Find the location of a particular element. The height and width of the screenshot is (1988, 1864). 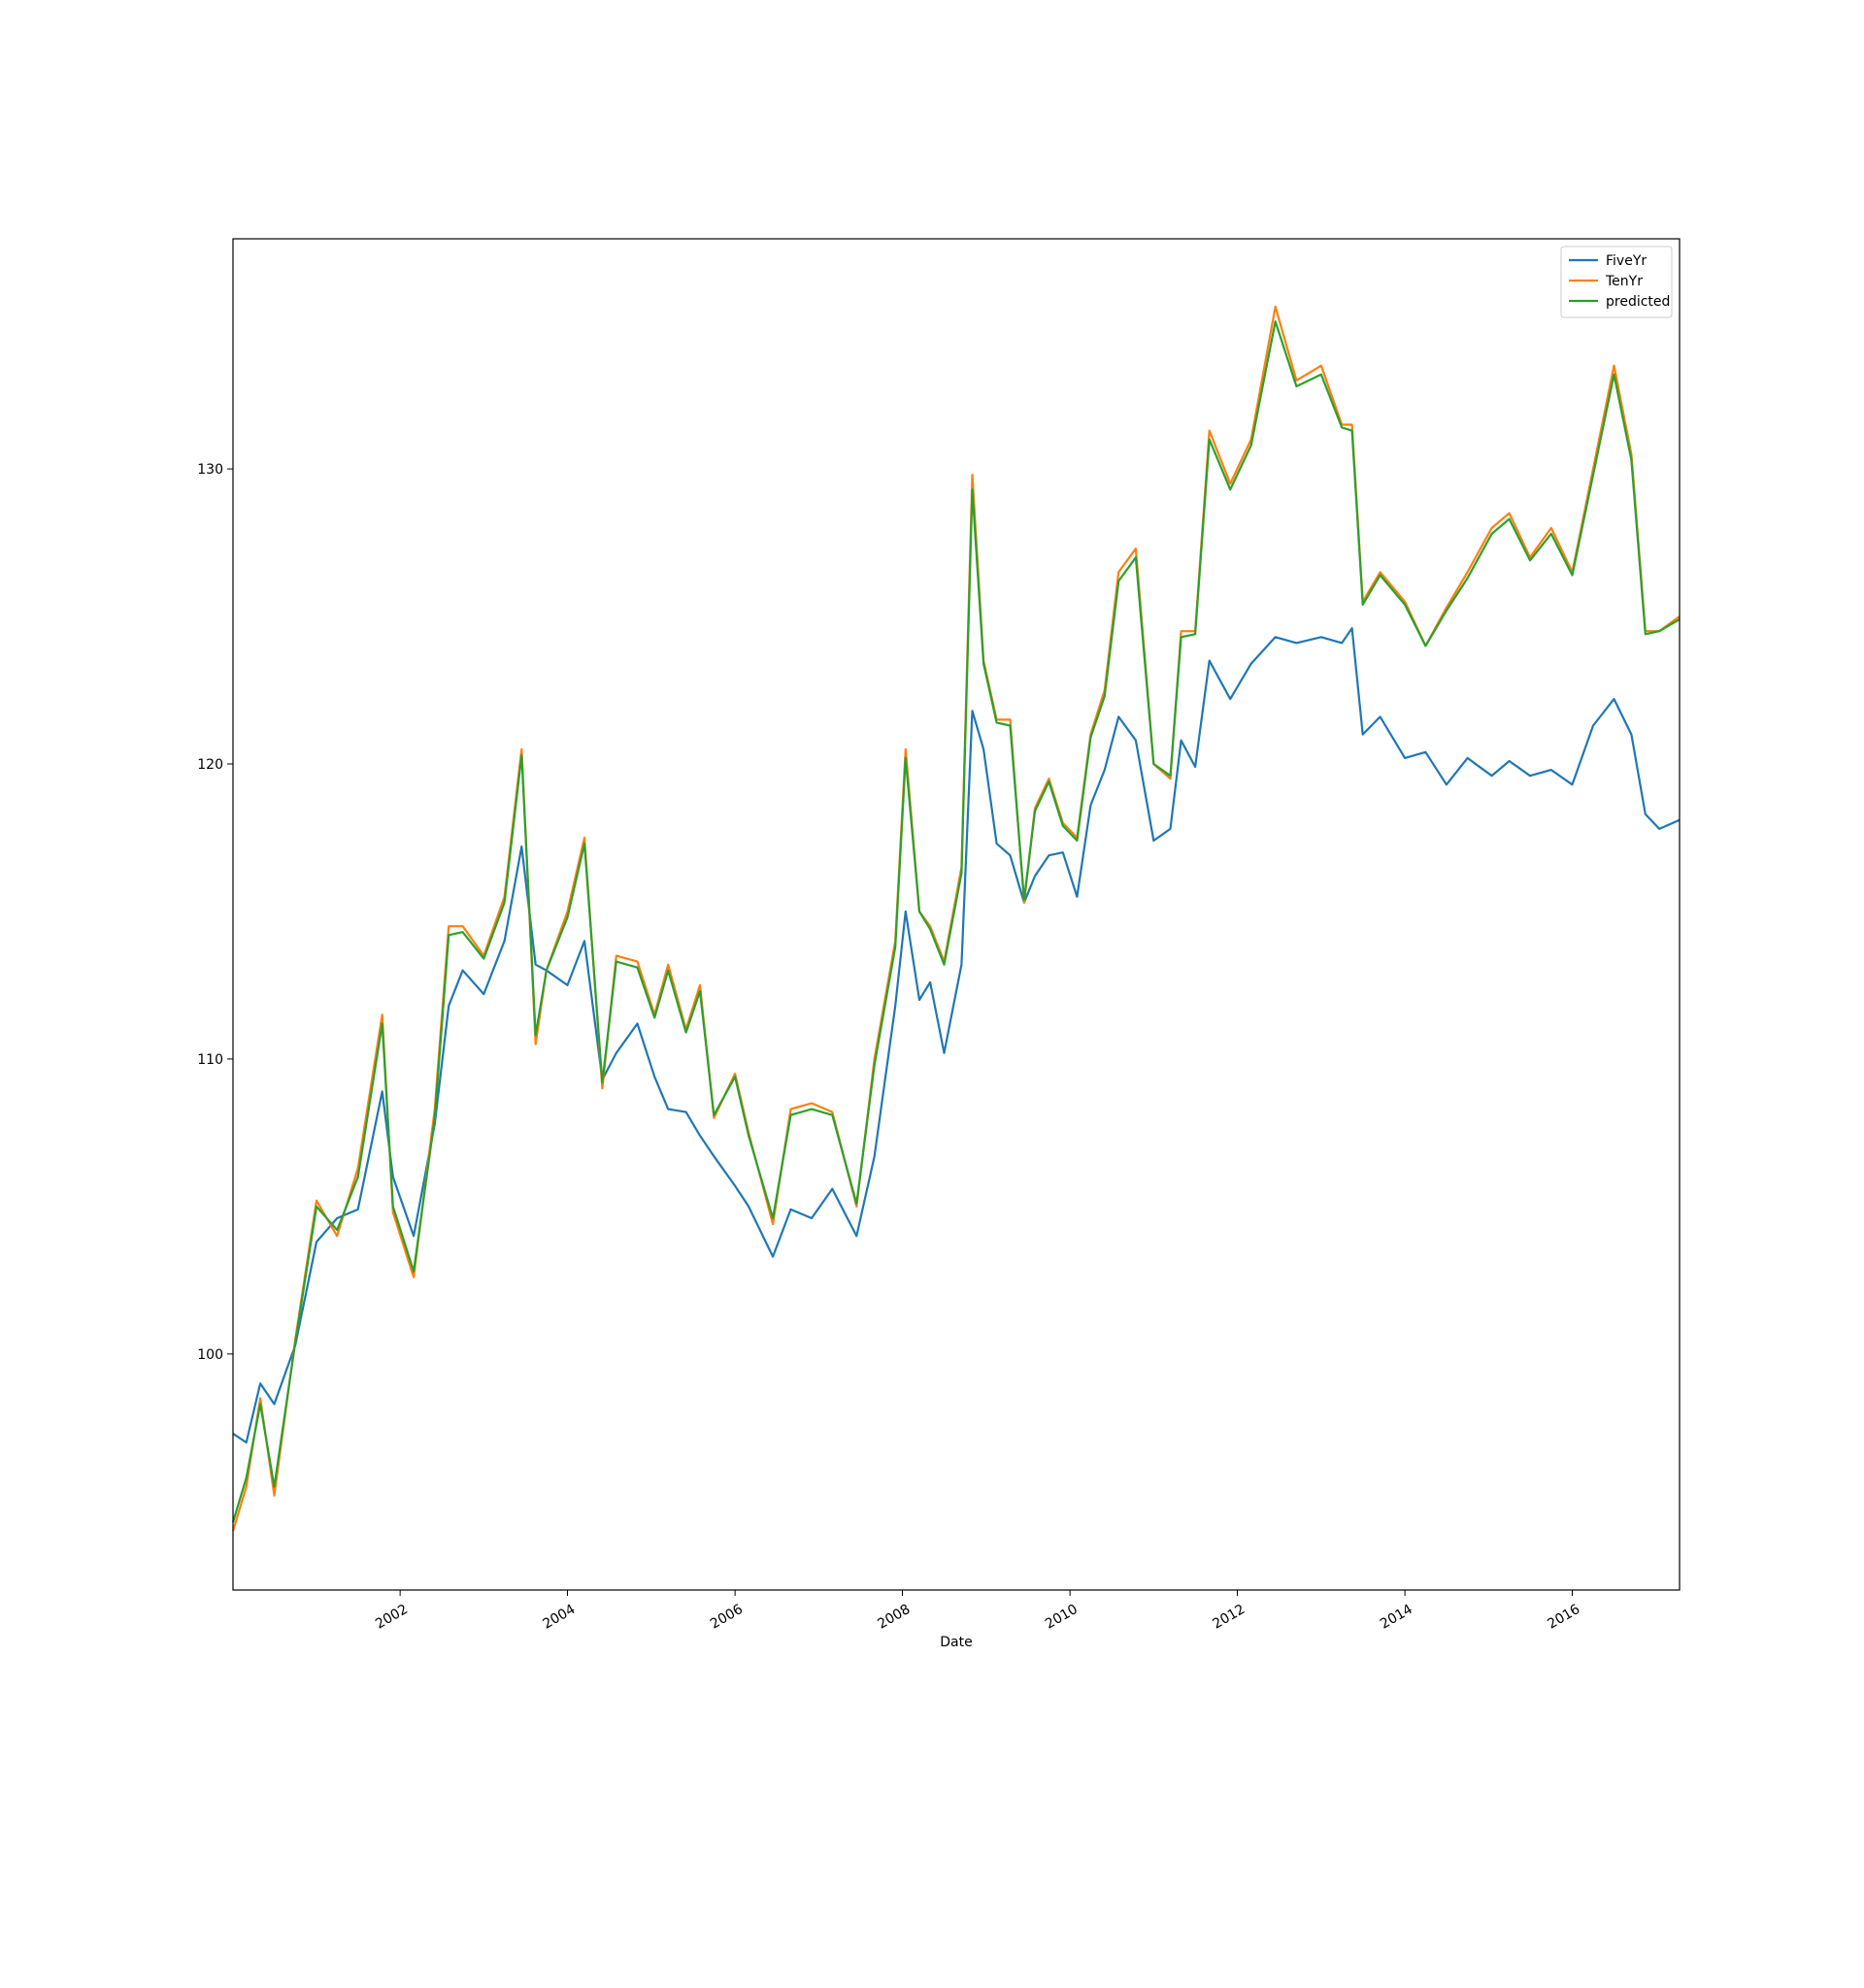

y-tick-label: 130 is located at coordinates (210, 470).